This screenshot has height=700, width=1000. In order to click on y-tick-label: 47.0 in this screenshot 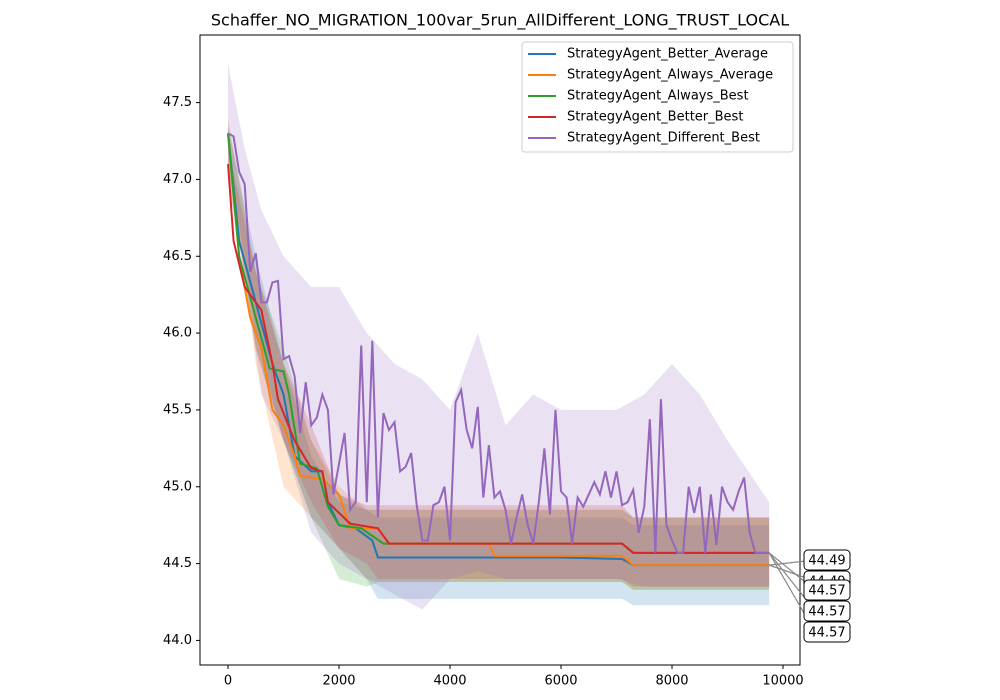, I will do `click(177, 179)`.